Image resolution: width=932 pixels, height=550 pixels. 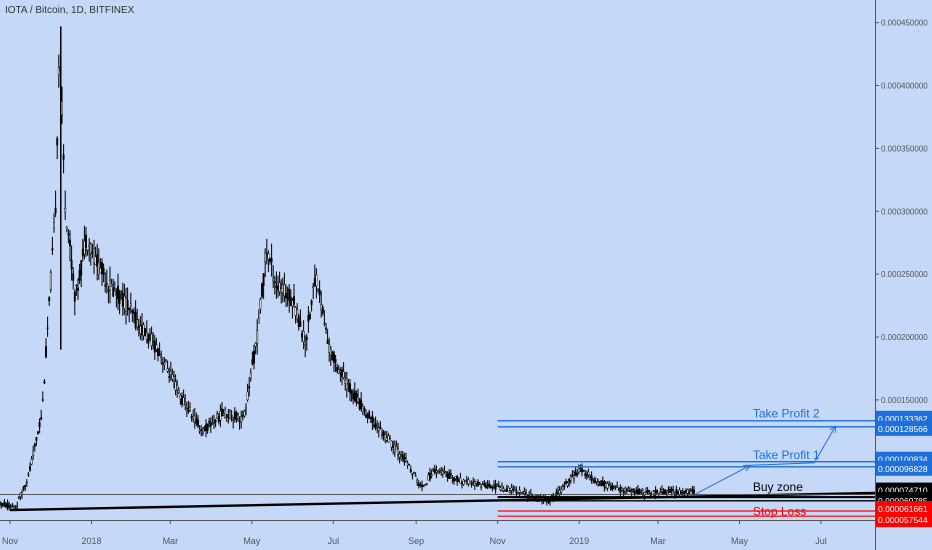 What do you see at coordinates (416, 541) in the screenshot?
I see `x-tick-label: Sep` at bounding box center [416, 541].